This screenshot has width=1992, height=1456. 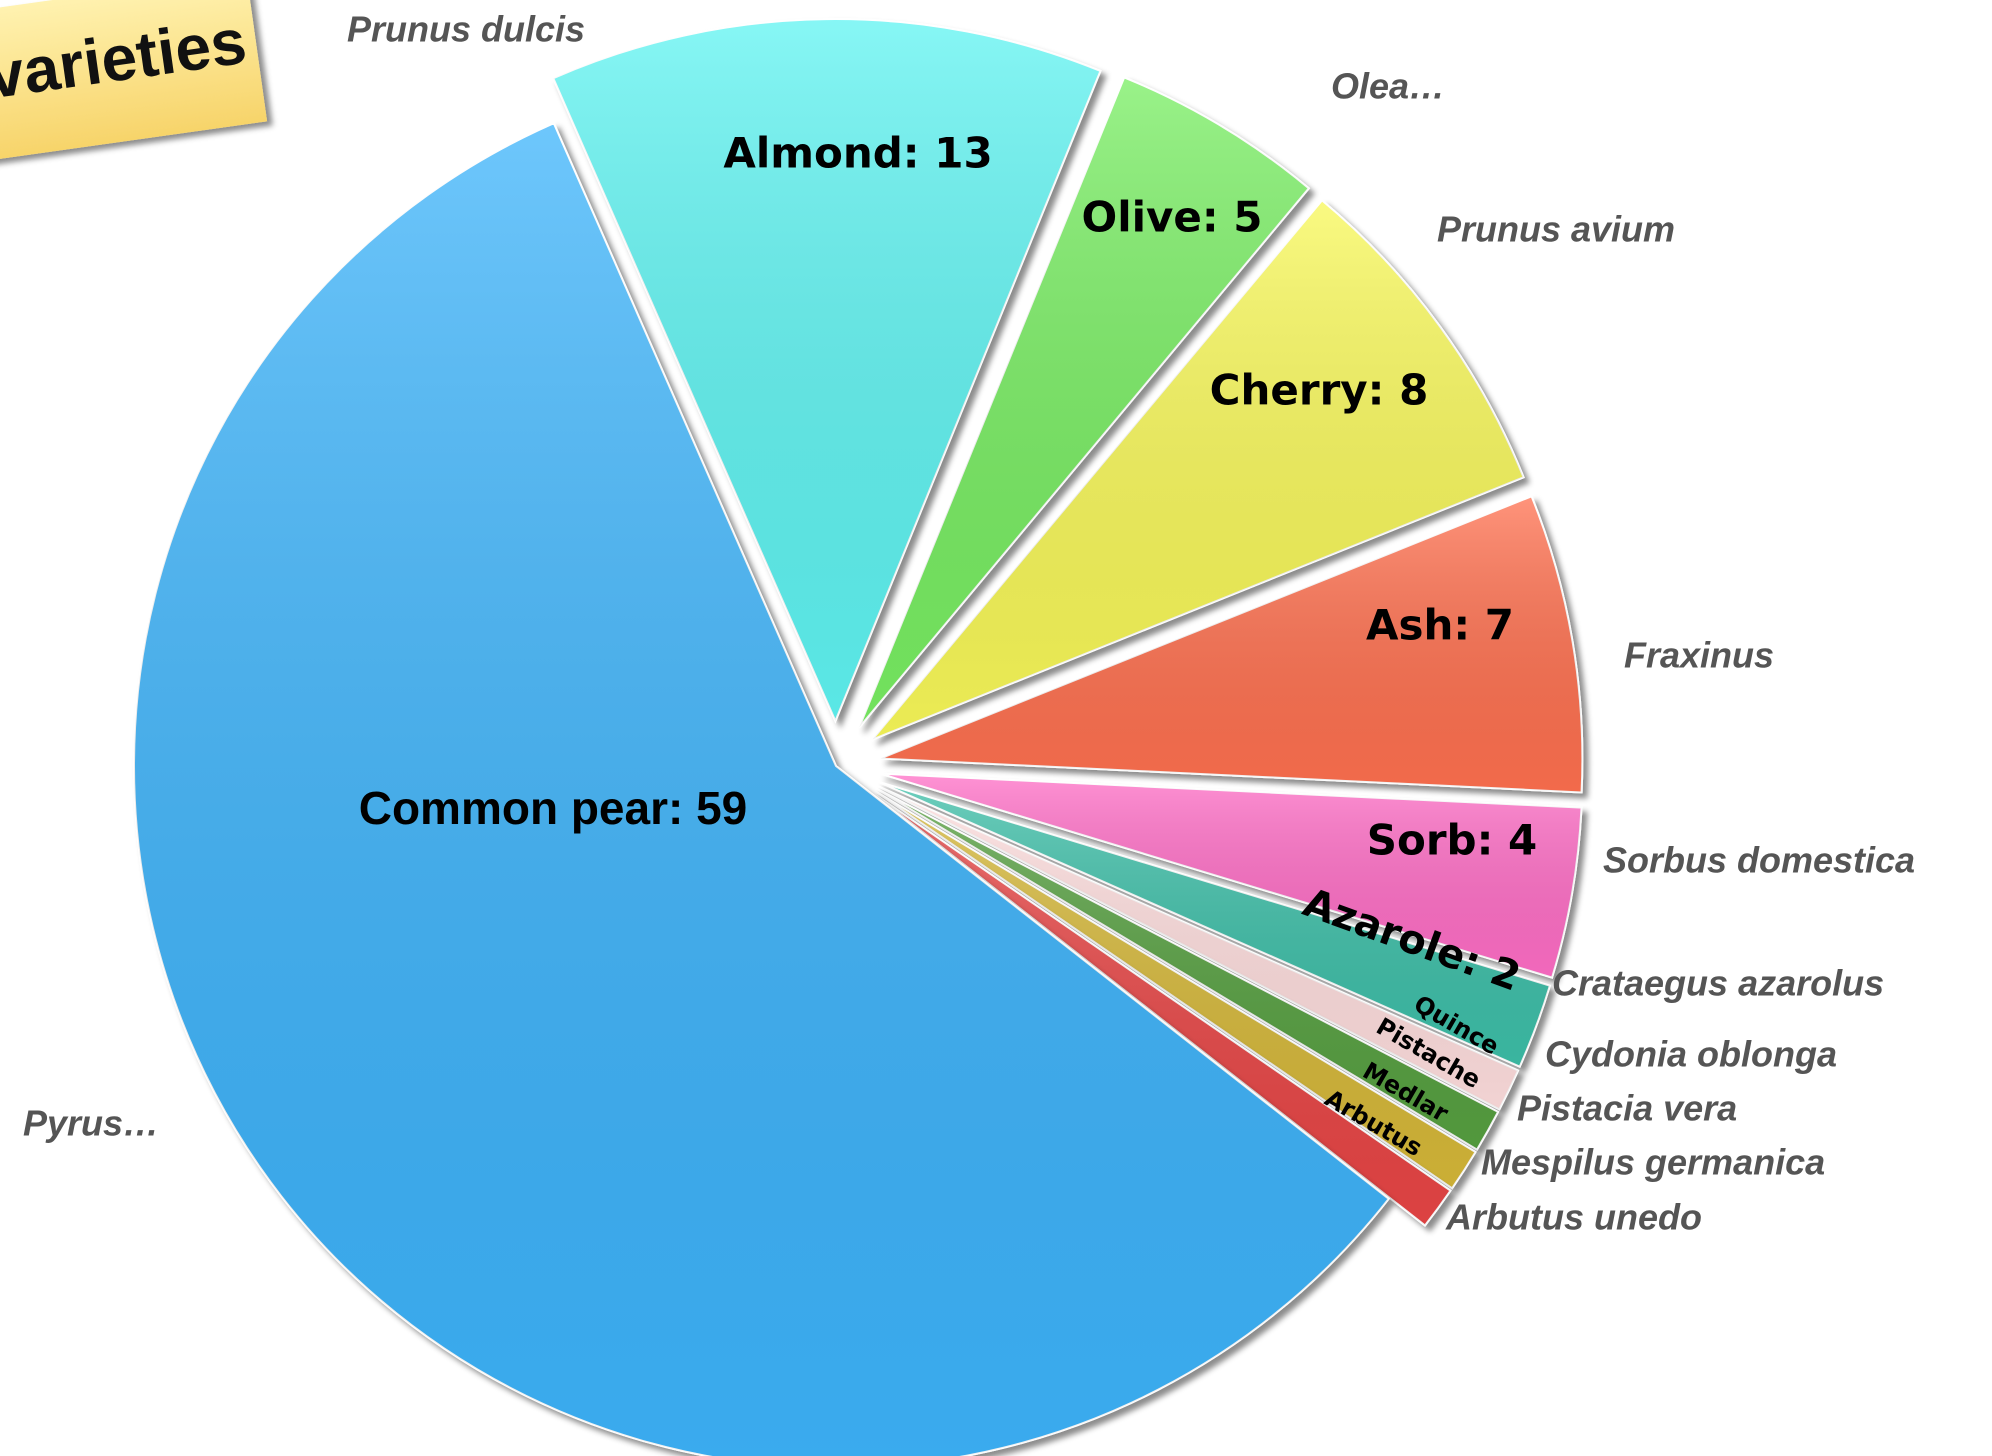 I want to click on species-label: Crataegus azarolus, so click(x=1718, y=983).